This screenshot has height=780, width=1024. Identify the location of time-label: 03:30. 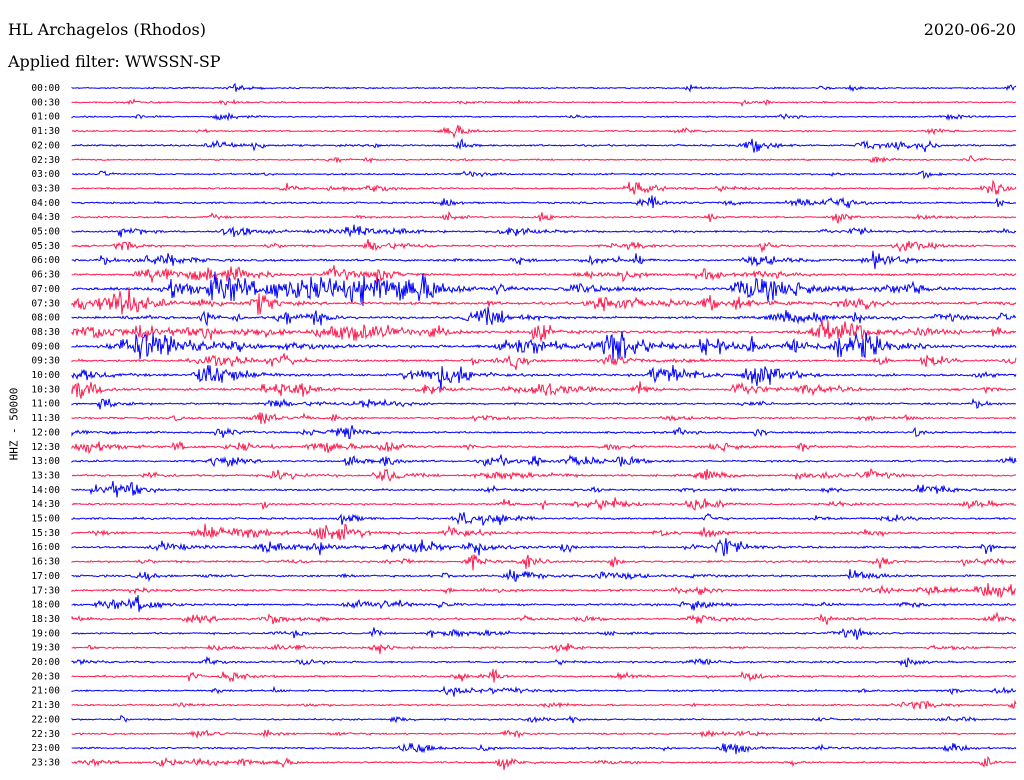
(45, 188).